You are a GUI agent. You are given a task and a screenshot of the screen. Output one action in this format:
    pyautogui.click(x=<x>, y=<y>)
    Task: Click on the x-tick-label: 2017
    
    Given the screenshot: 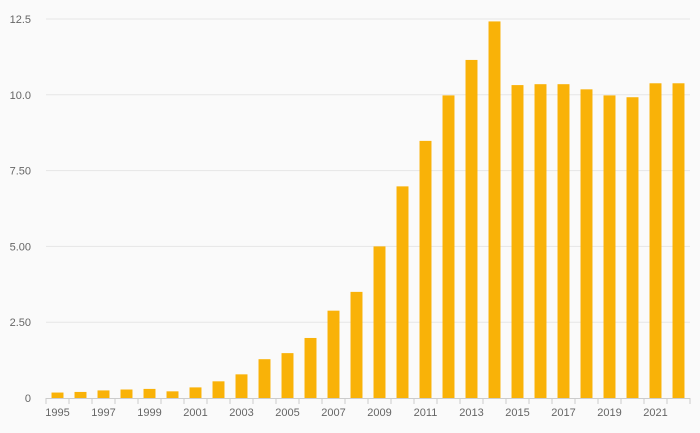 What is the action you would take?
    pyautogui.click(x=563, y=413)
    